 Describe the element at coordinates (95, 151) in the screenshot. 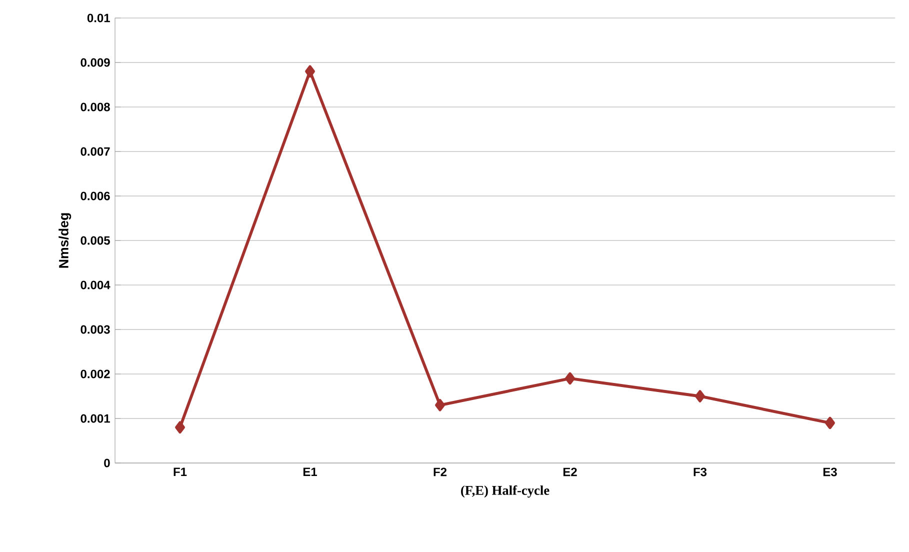

I see `y-tick-label: 0.007` at that location.